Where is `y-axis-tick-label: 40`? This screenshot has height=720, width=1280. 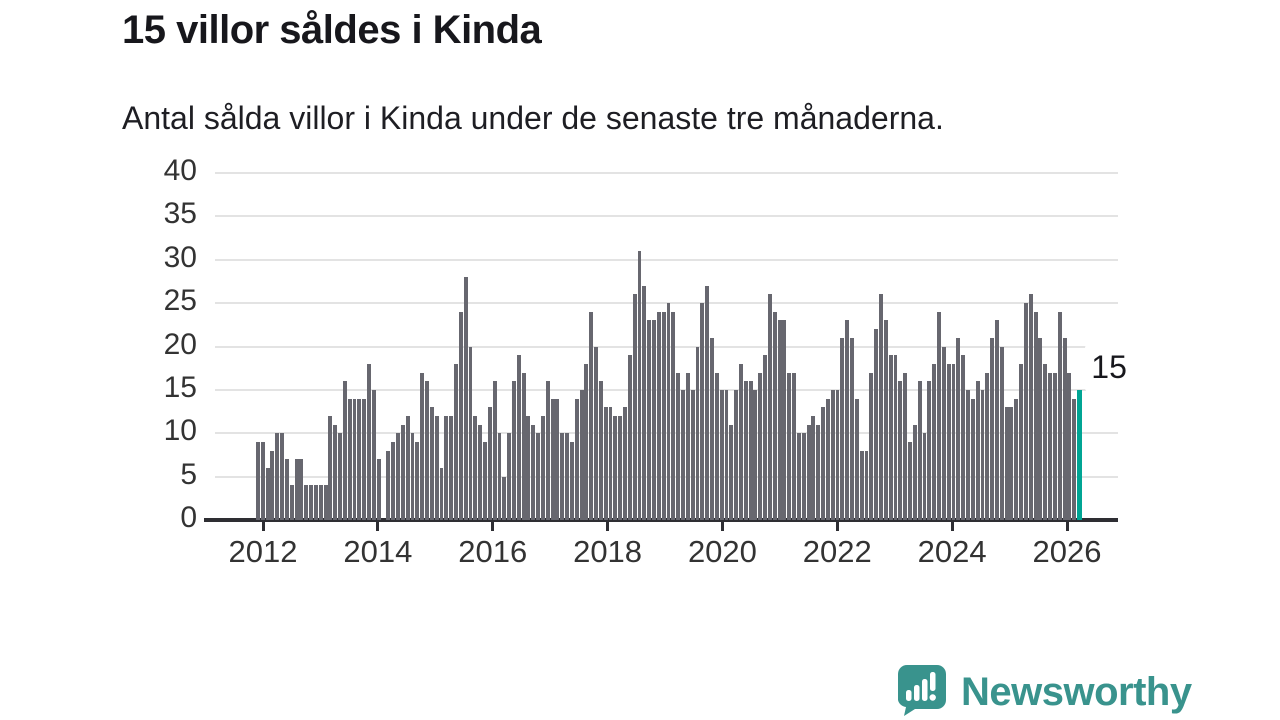 y-axis-tick-label: 40 is located at coordinates (180, 170).